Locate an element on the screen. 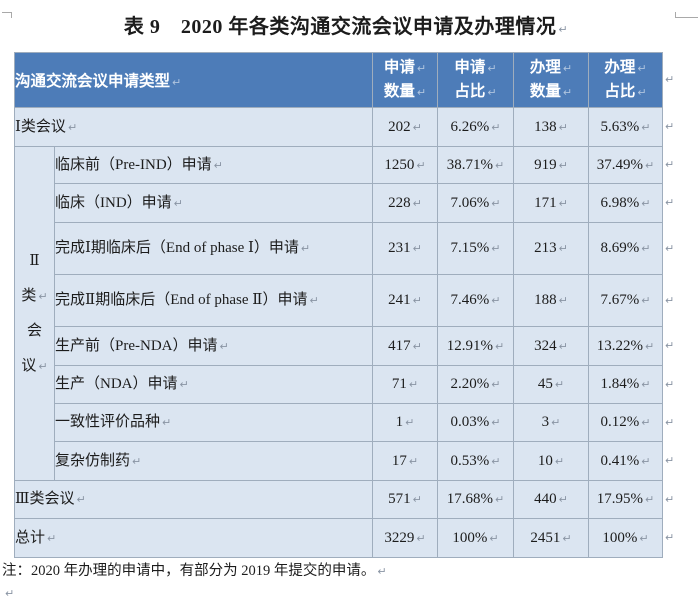 The height and width of the screenshot is (603, 700). handle-count-cell: 10 ↵ is located at coordinates (551, 461).